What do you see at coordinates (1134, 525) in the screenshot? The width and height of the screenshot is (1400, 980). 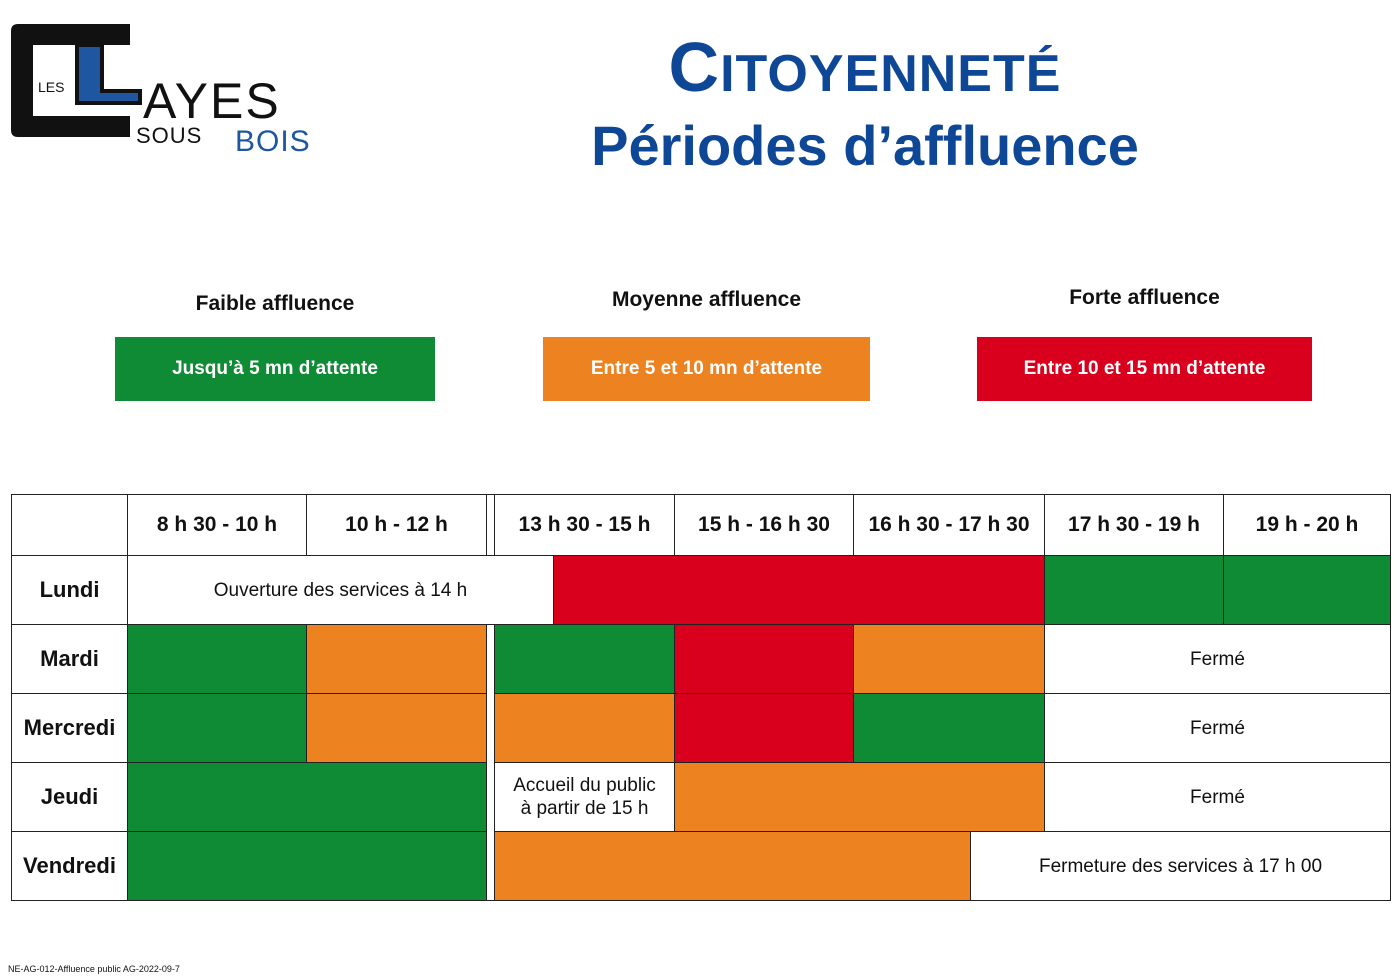 I see `header-cell: 17 h 30 - 19 h` at bounding box center [1134, 525].